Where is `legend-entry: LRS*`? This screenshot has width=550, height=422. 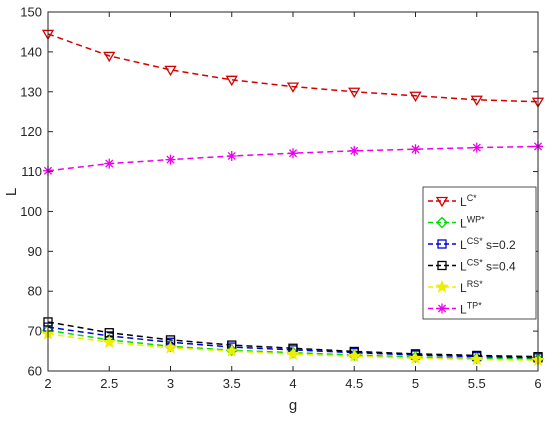 legend-entry: LRS* is located at coordinates (455, 287).